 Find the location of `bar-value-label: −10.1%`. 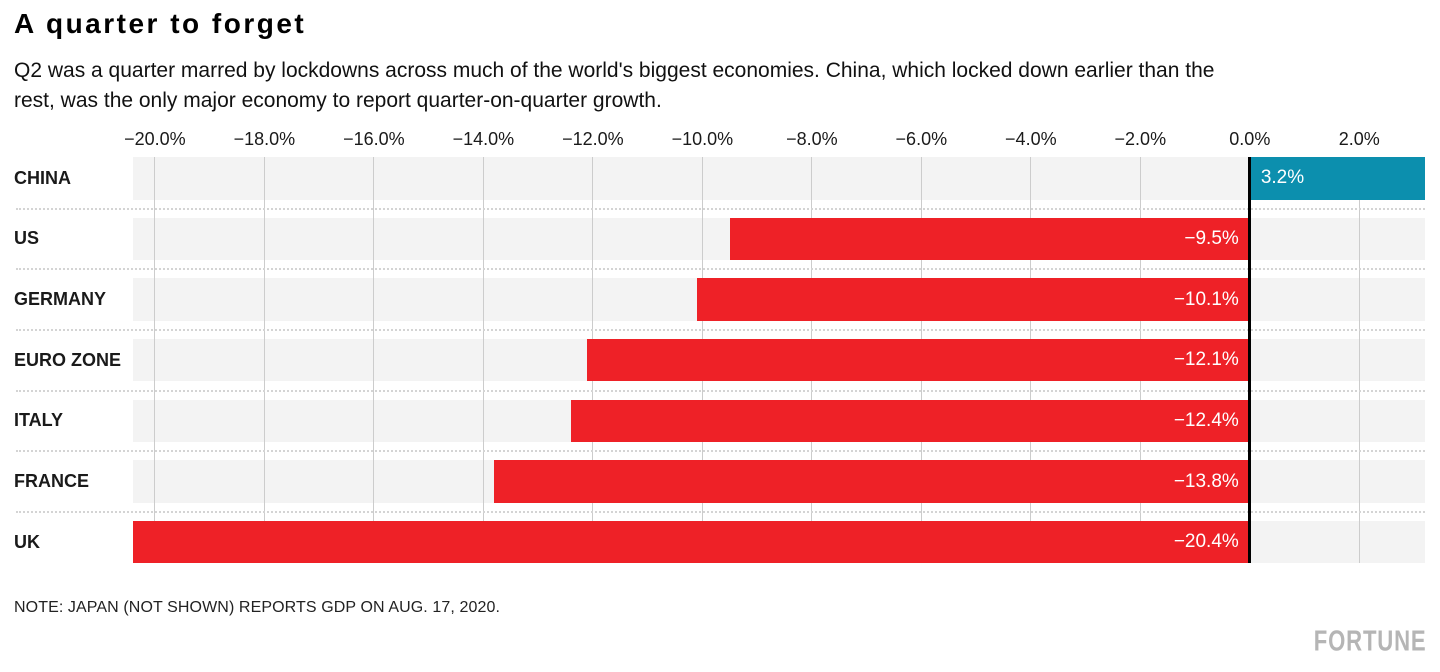

bar-value-label: −10.1% is located at coordinates (1206, 299).